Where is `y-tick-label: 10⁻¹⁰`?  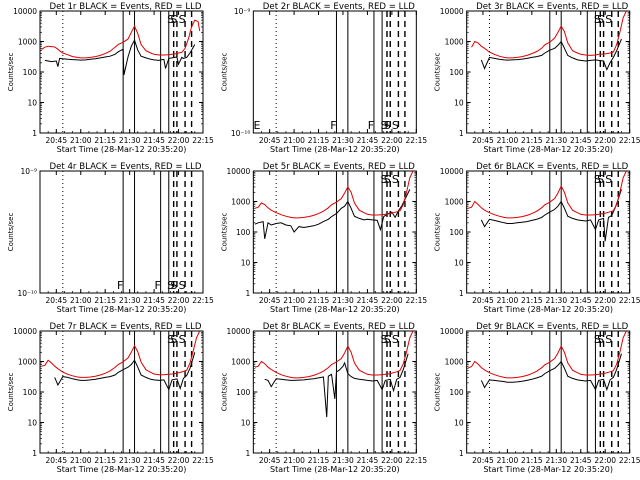
y-tick-label: 10⁻¹⁰ is located at coordinates (241, 133).